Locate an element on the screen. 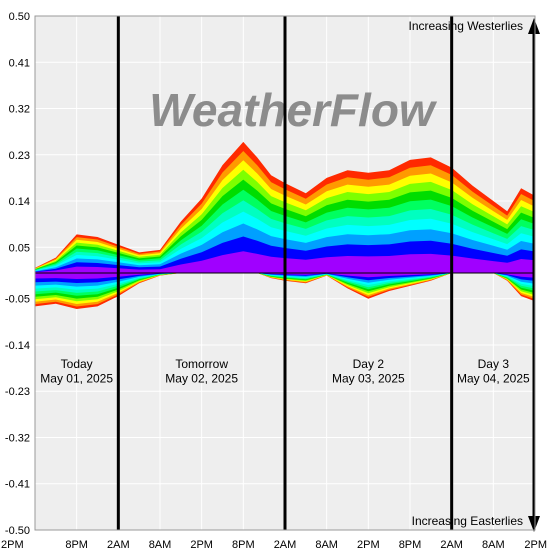 The image size is (550, 555). y-tick-label: -0.14 is located at coordinates (17, 346).